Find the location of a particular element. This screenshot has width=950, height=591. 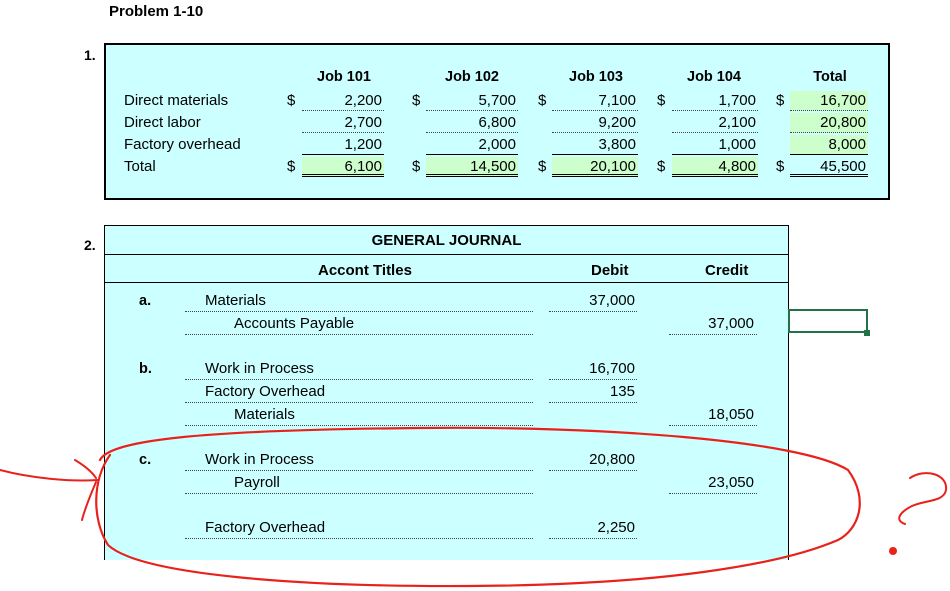

part2-number: 2. is located at coordinates (90, 245).